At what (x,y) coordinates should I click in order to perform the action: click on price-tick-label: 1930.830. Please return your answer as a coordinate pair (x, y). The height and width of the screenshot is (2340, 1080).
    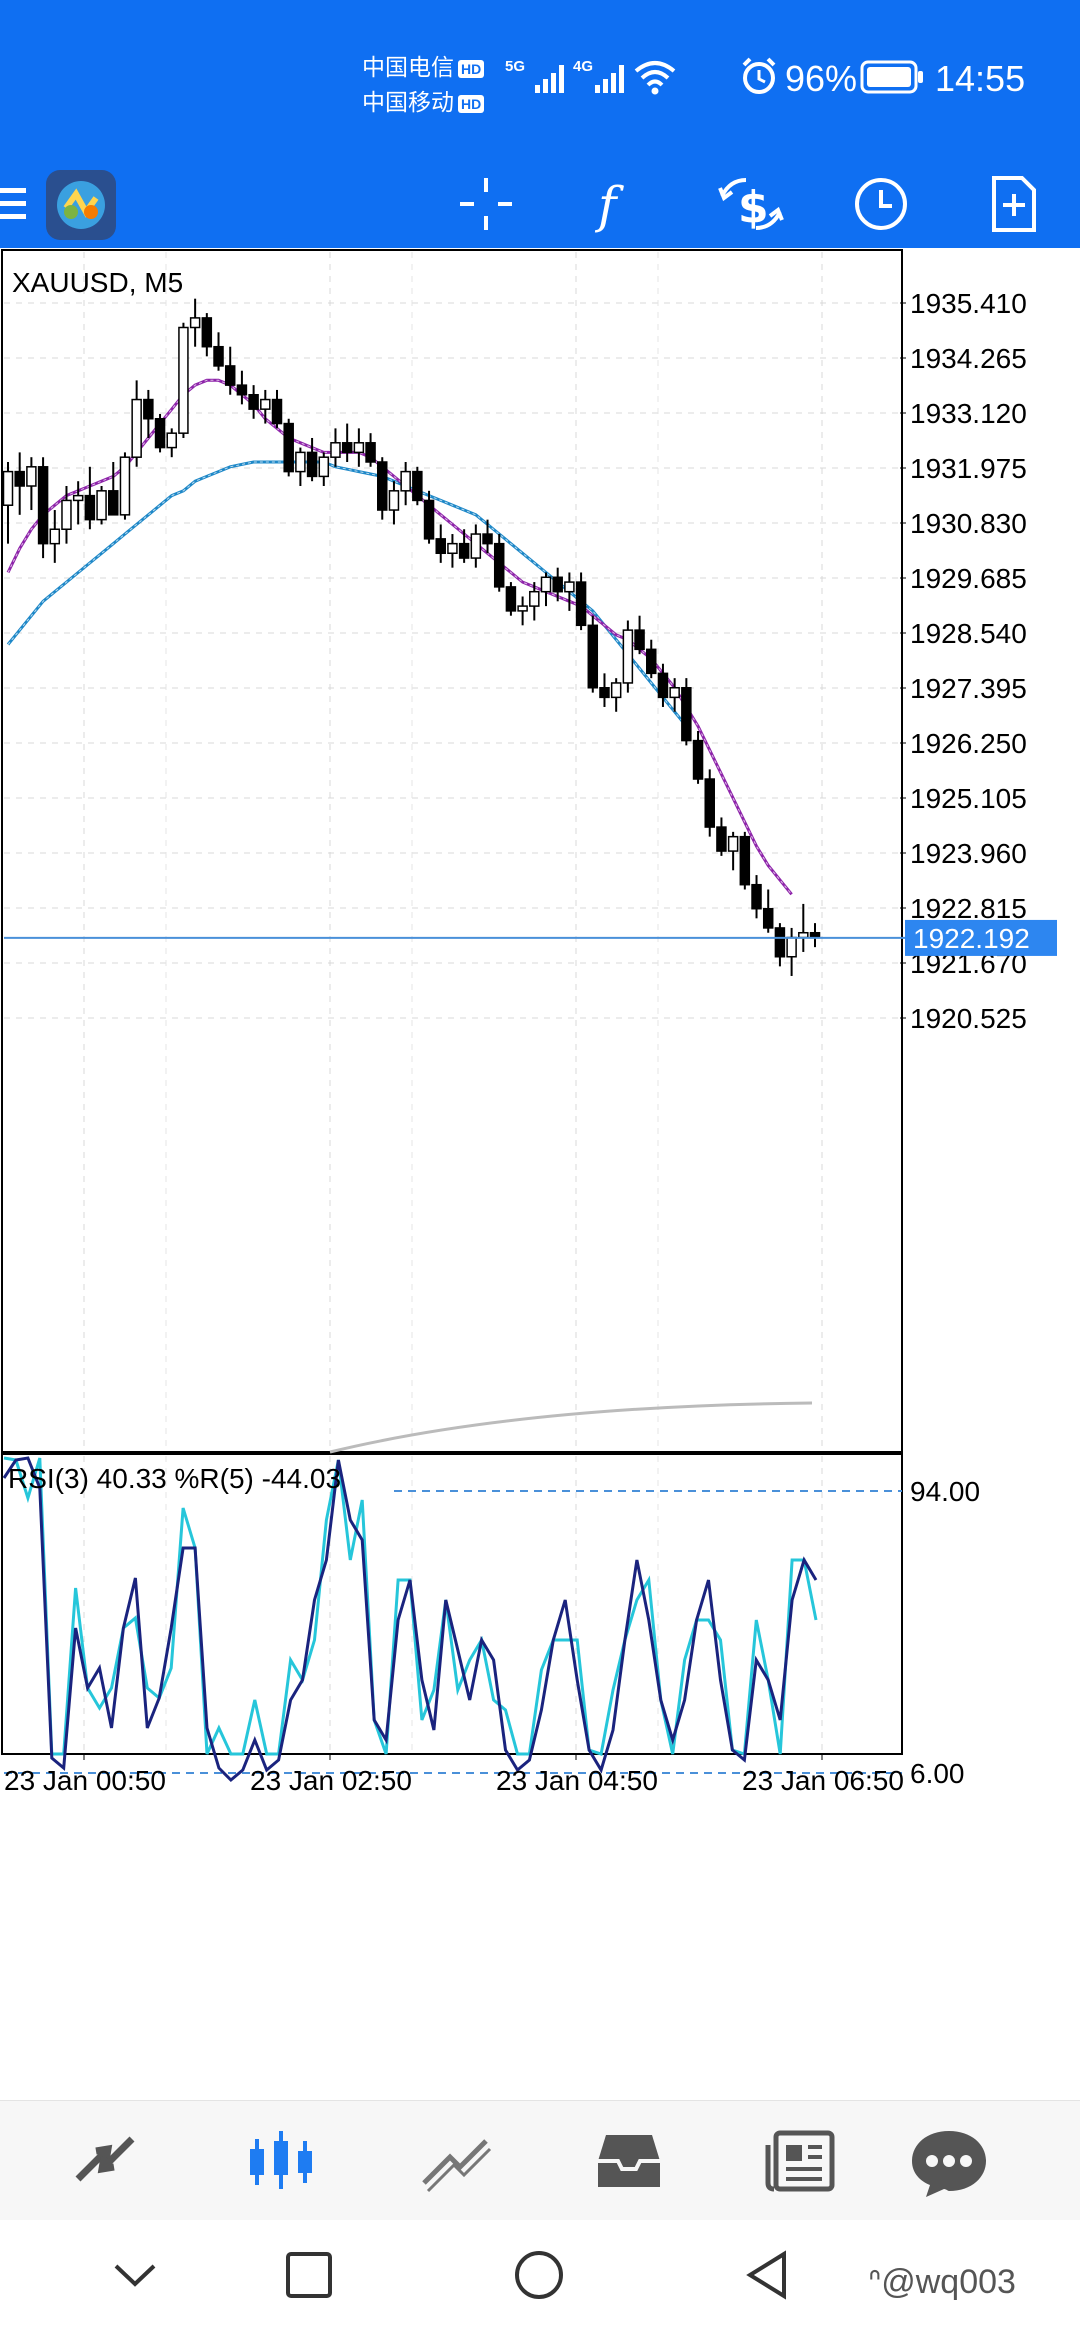
    Looking at the image, I should click on (968, 523).